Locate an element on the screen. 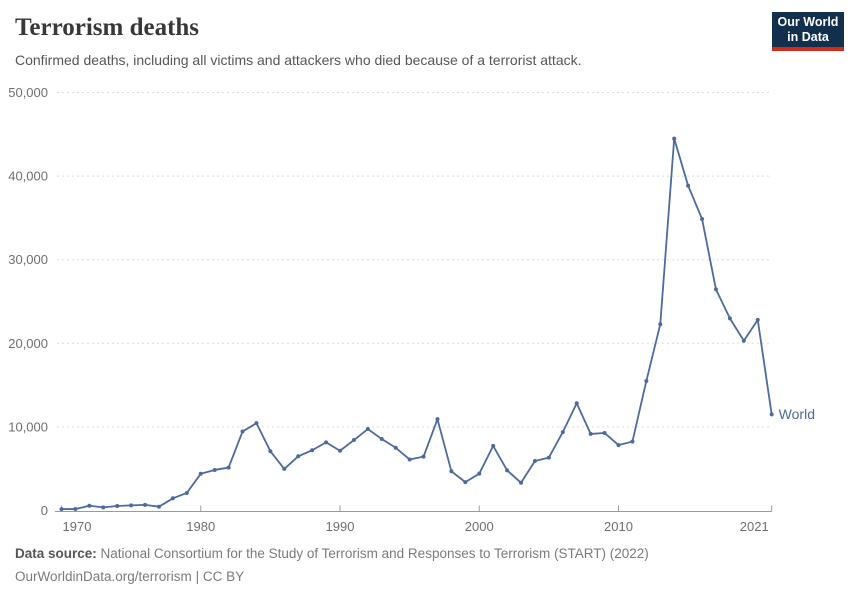 This screenshot has width=850, height=600. x-axis-label: 1970 is located at coordinates (77, 526).